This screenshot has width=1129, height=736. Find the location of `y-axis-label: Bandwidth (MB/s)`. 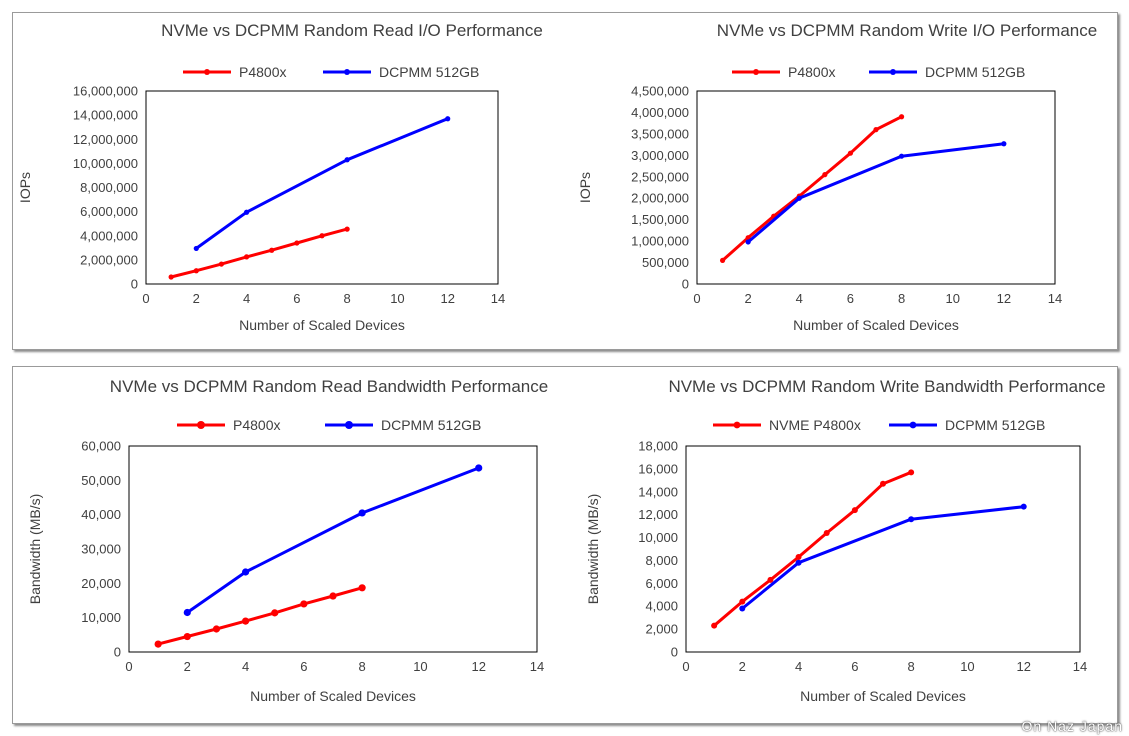

y-axis-label: Bandwidth (MB/s) is located at coordinates (593, 549).